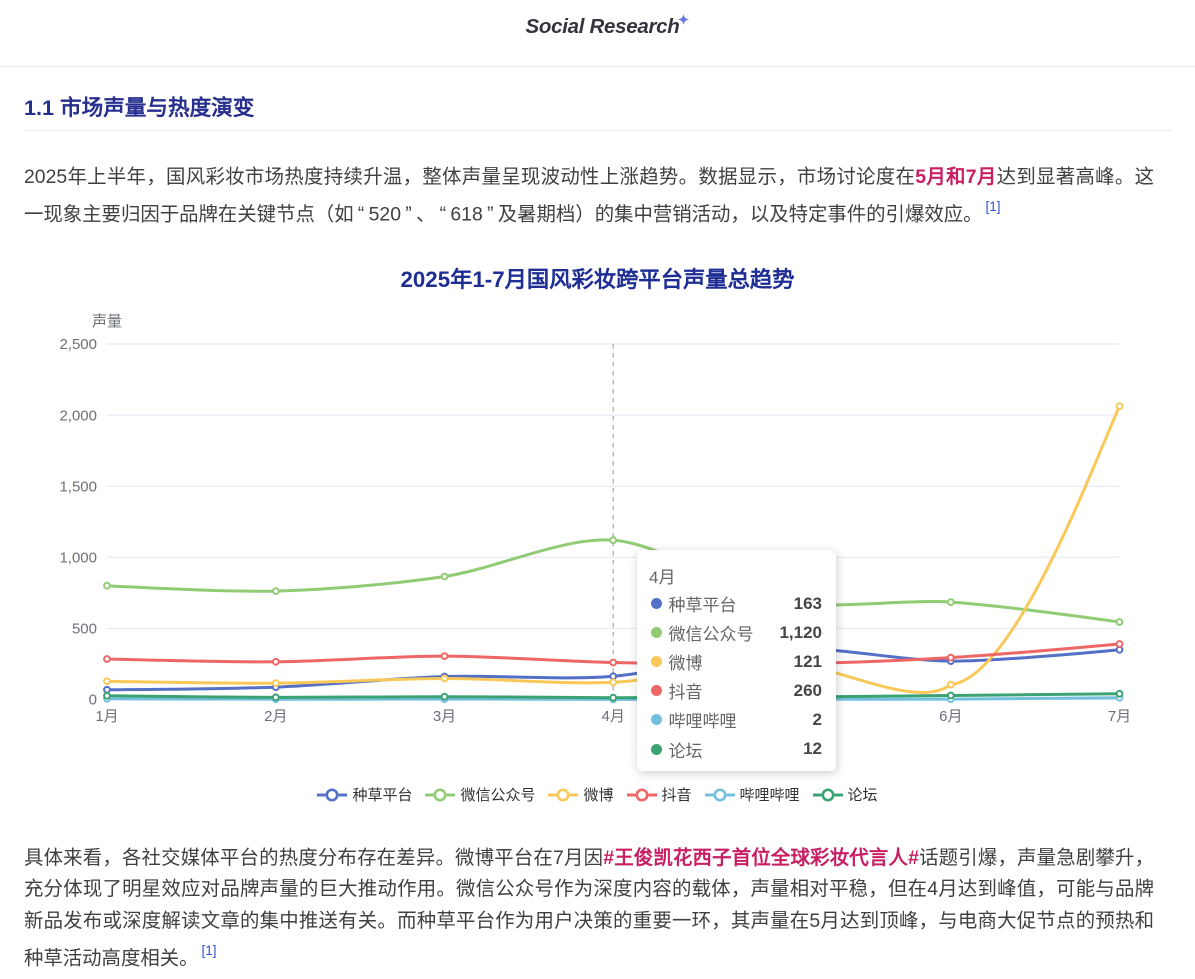  I want to click on svg-text: 2,500, so click(78, 344).